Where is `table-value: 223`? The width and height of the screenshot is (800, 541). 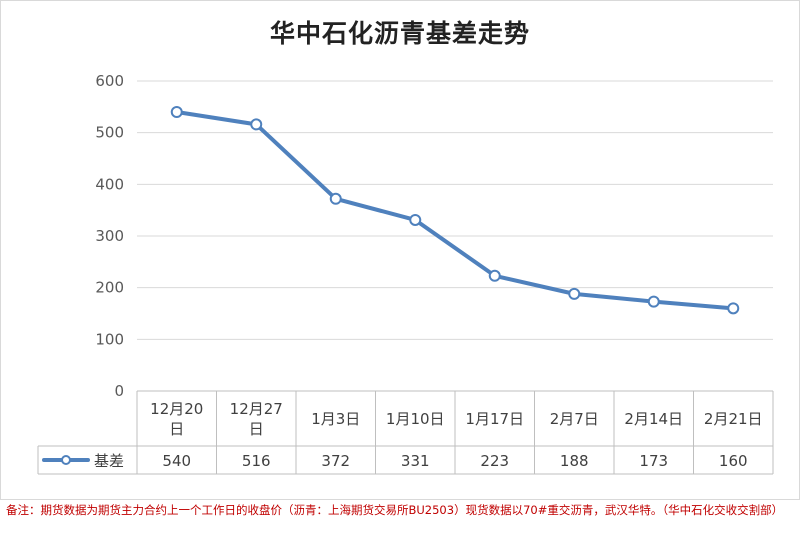 table-value: 223 is located at coordinates (494, 461).